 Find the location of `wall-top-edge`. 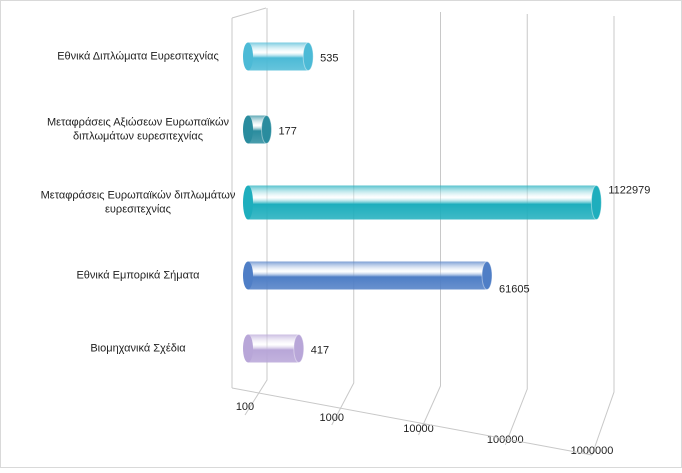

wall-top-edge is located at coordinates (249, 13).